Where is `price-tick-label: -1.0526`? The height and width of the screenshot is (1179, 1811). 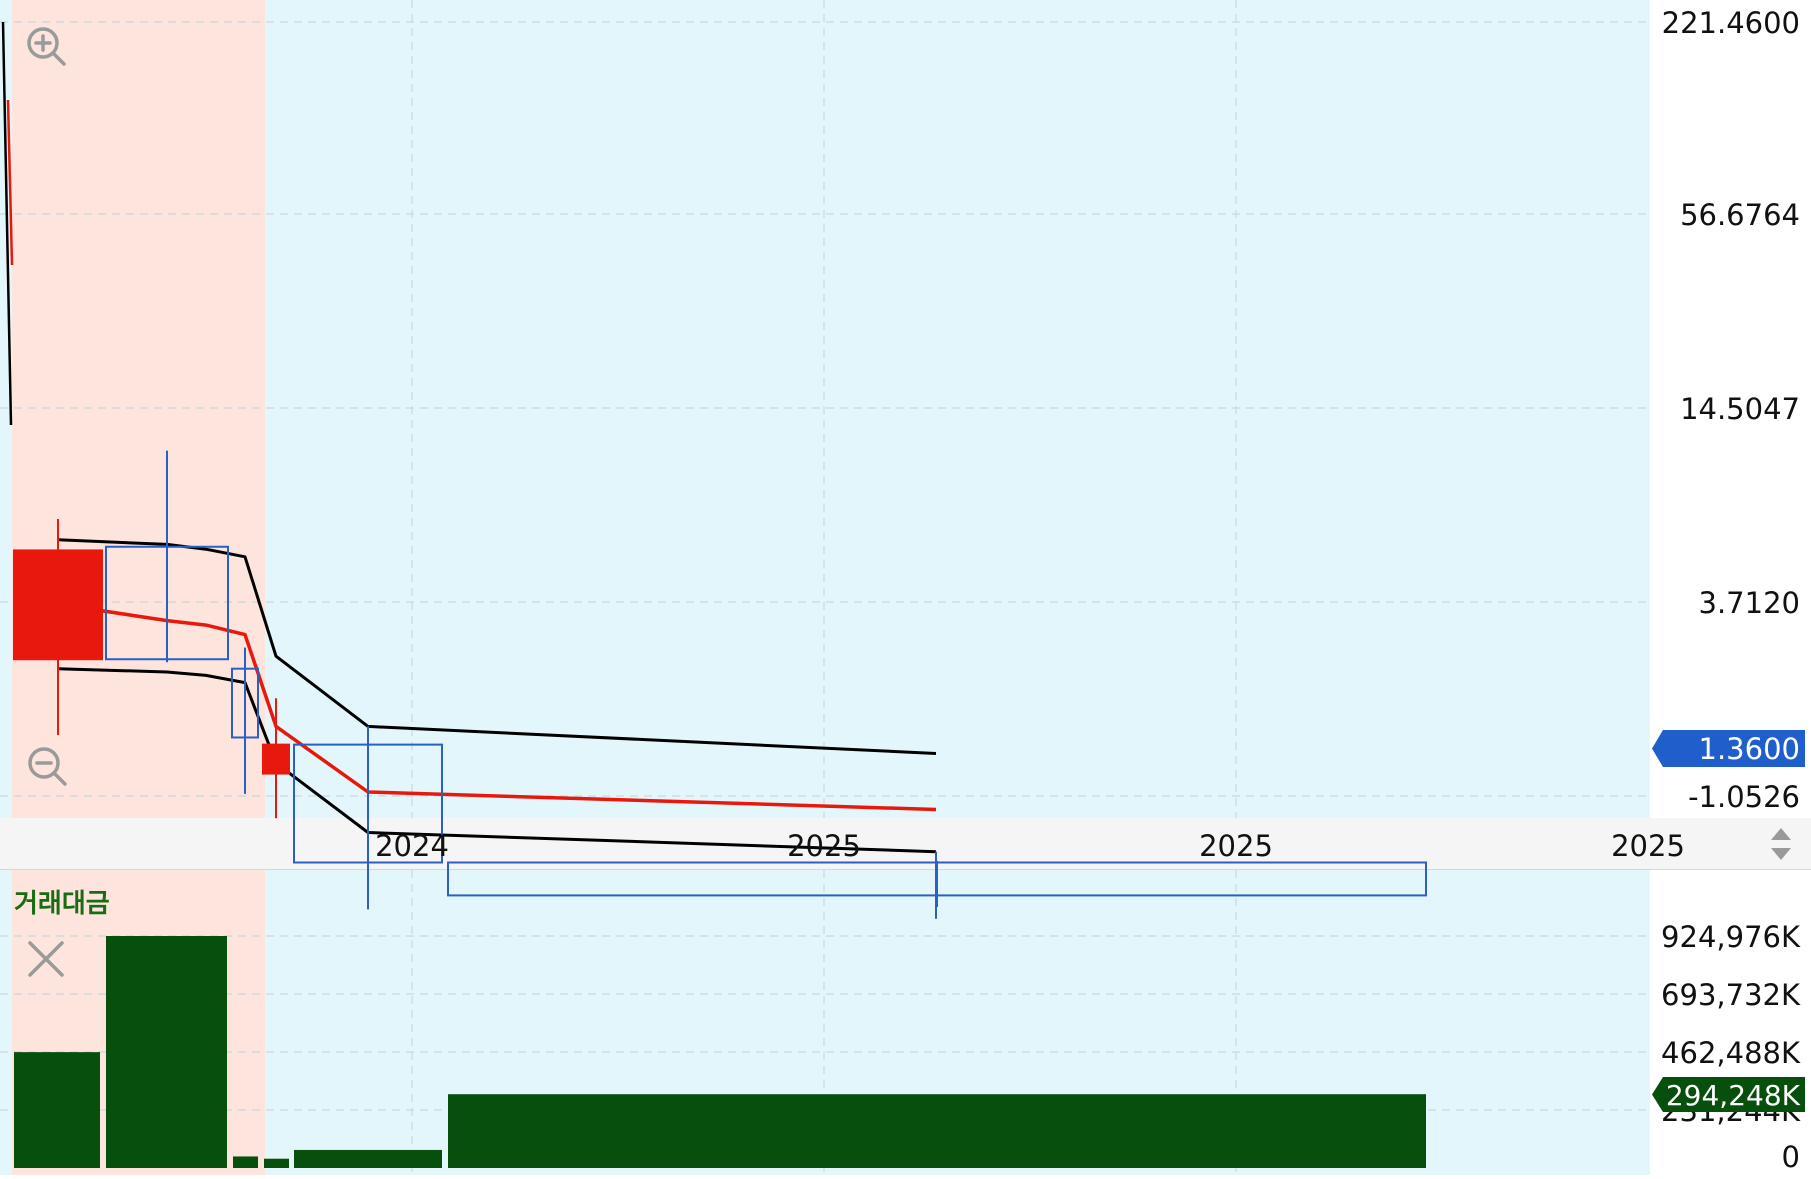 price-tick-label: -1.0526 is located at coordinates (1744, 797).